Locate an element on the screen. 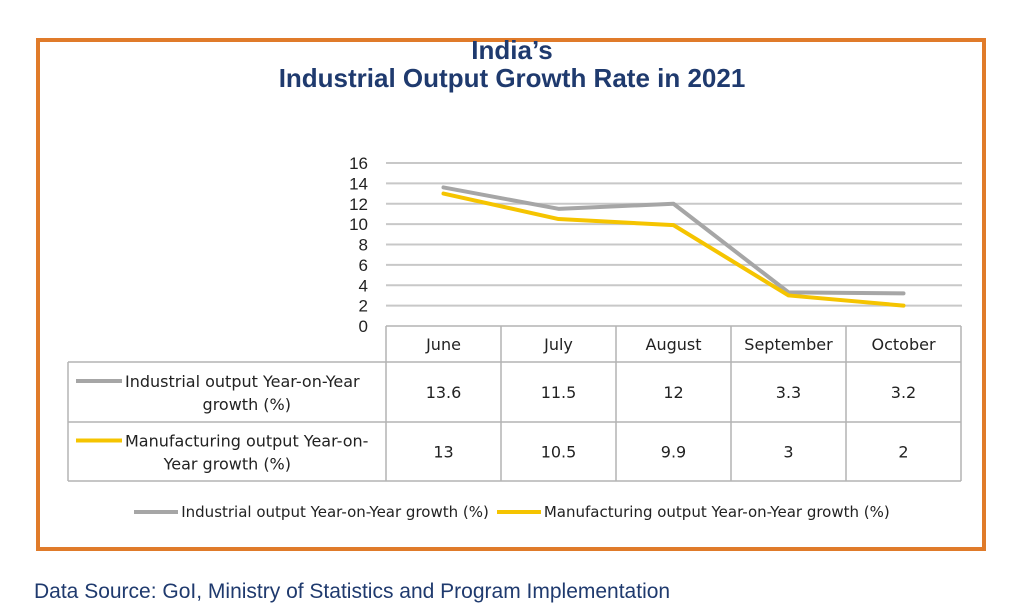  data-value-label: 2 is located at coordinates (903, 452).